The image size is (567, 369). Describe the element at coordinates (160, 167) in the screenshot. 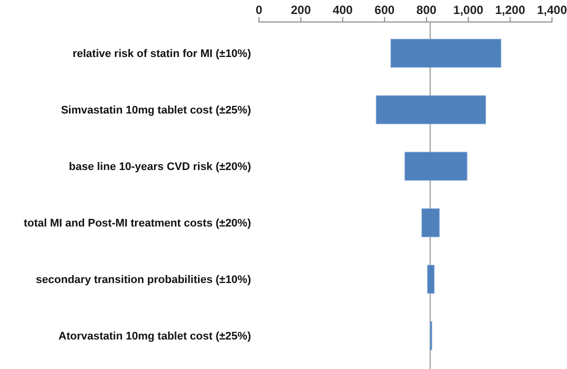

I see `y-tick-label: base line 10-years CVD risk (±20%)` at that location.